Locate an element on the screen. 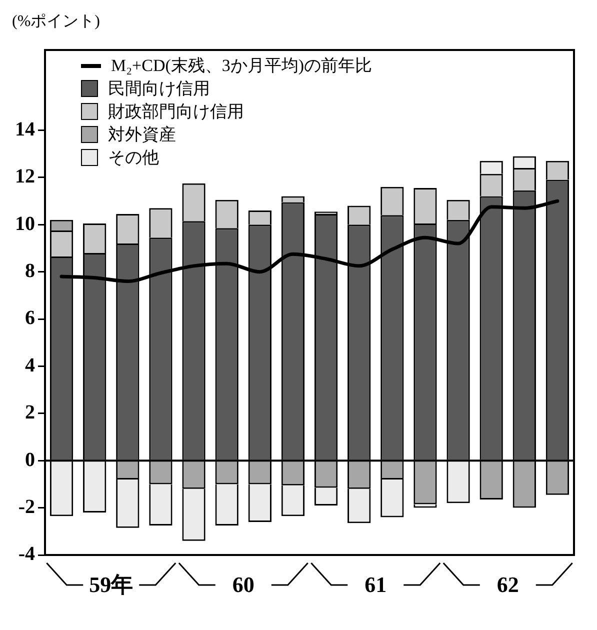 The image size is (597, 630). text: 59年 is located at coordinates (111, 585).